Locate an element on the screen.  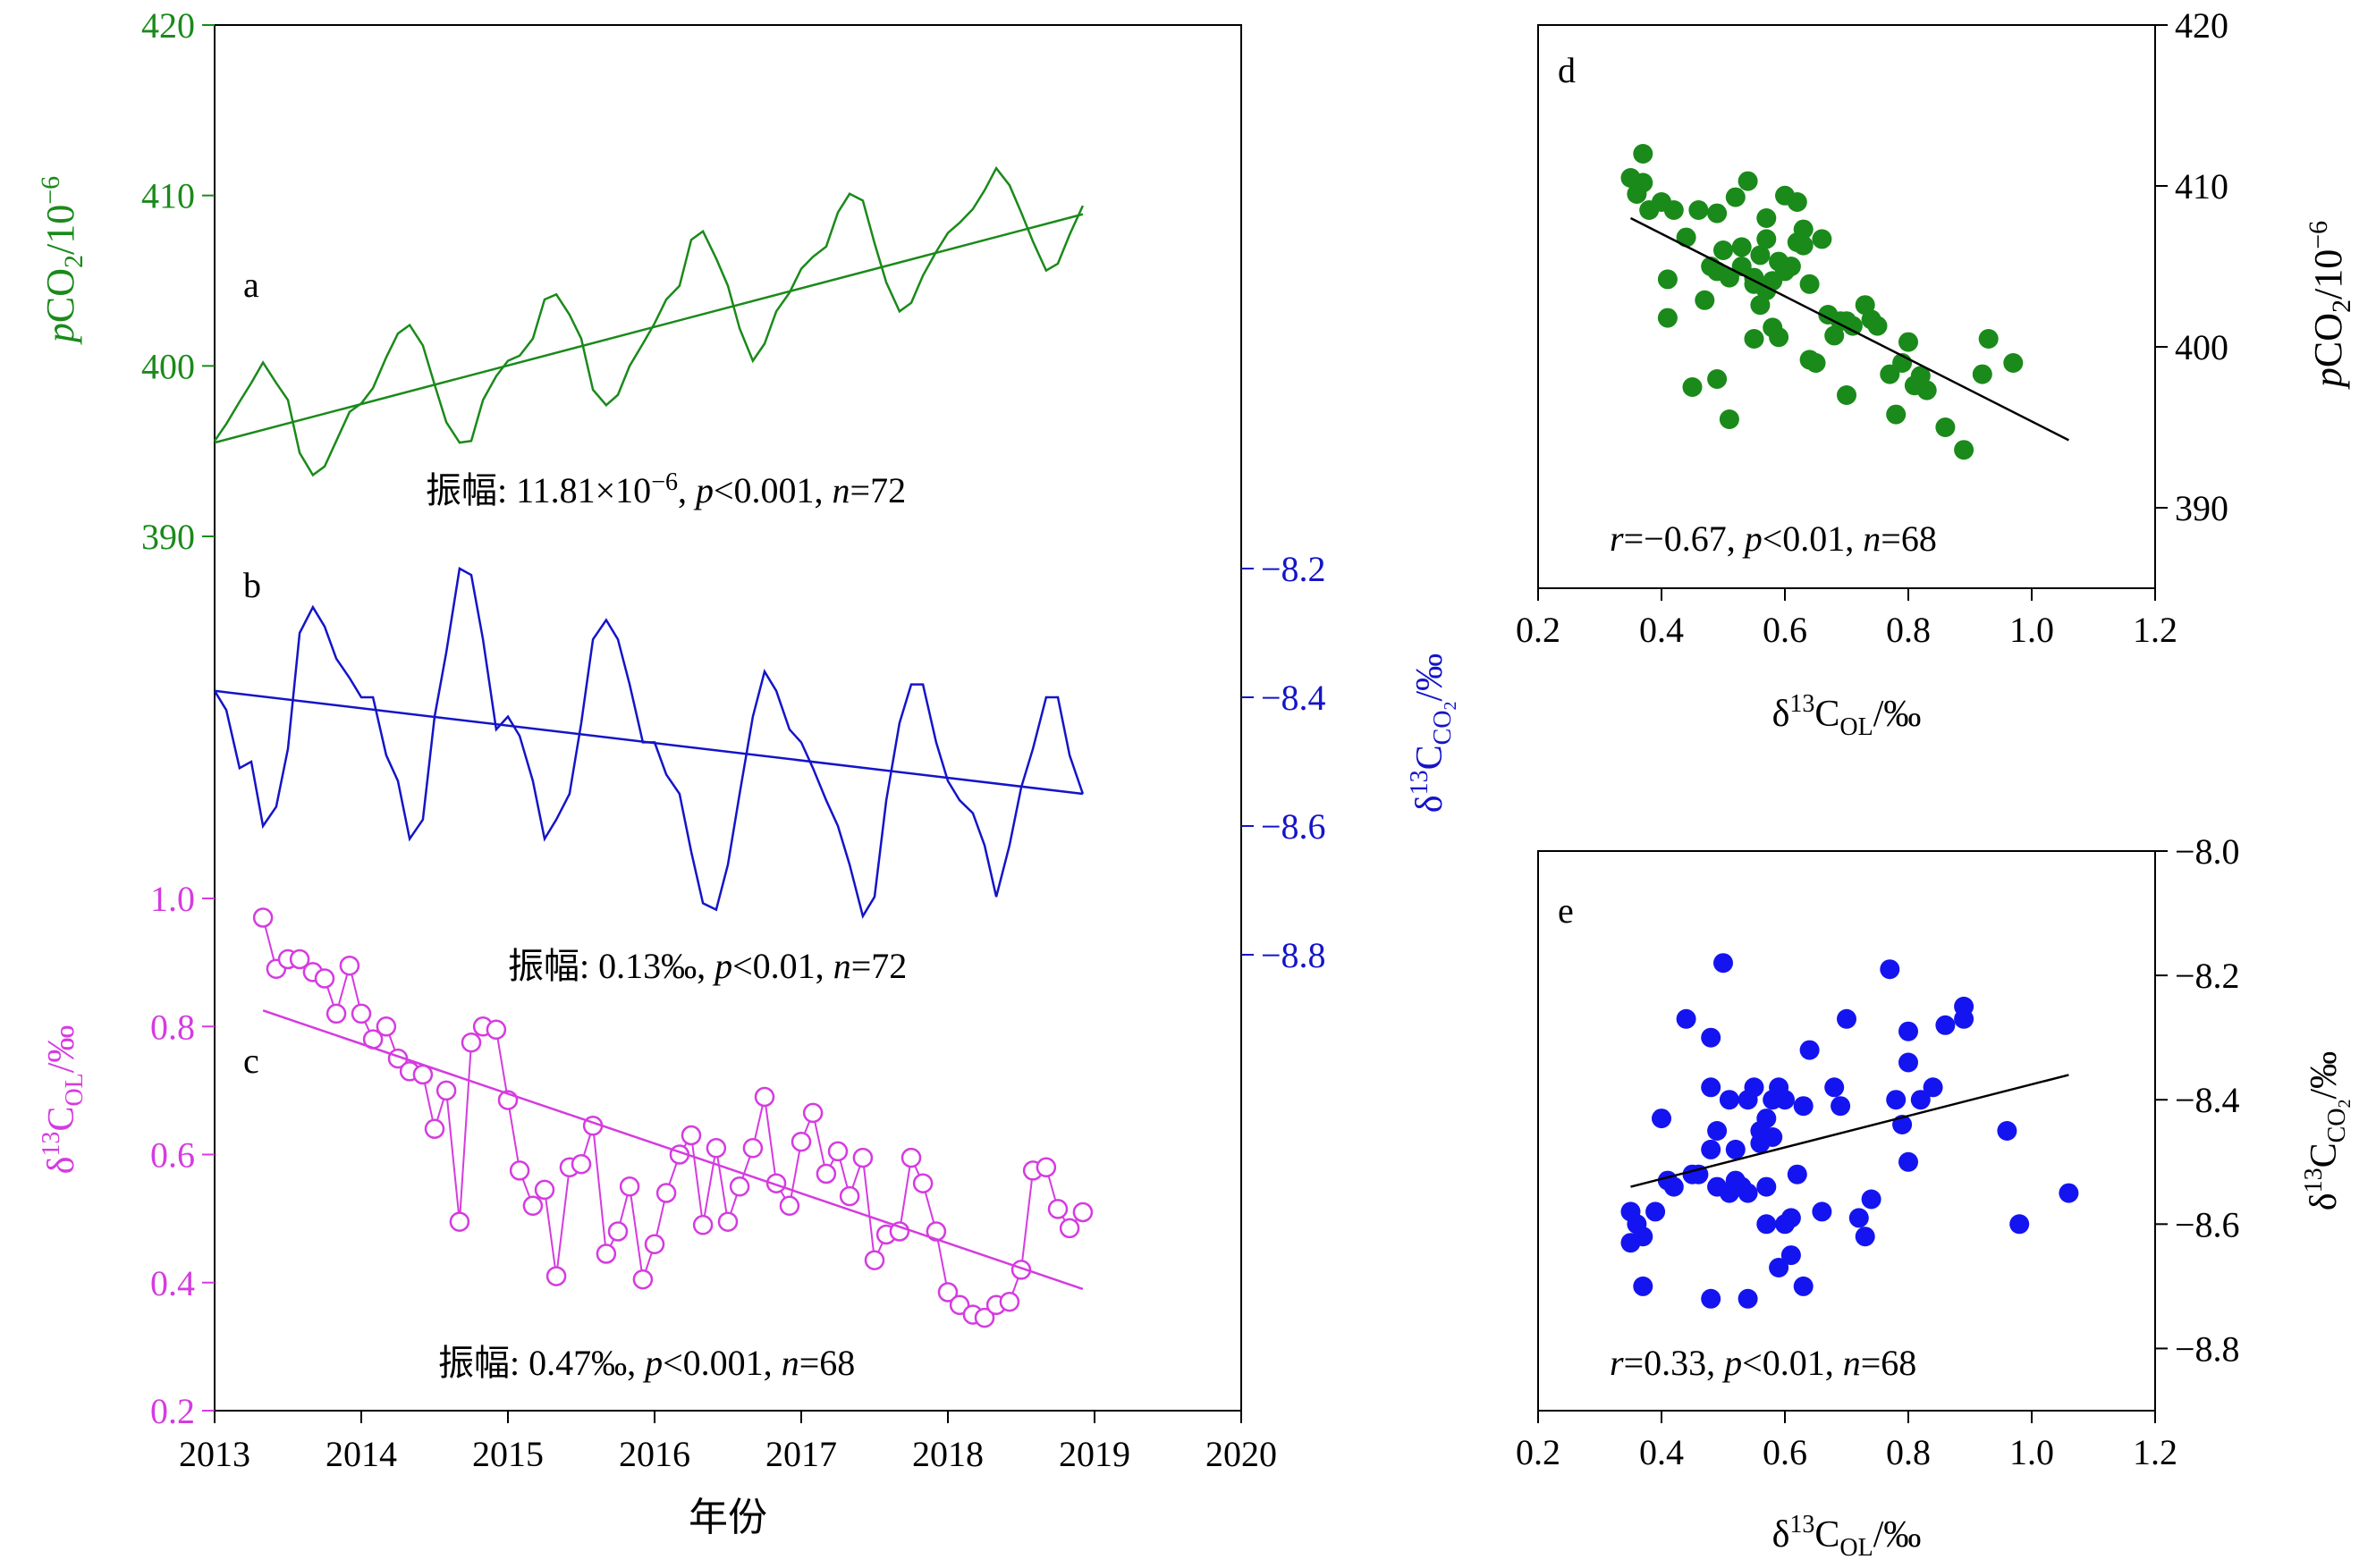
panel-a-annotation-n-text: =72 is located at coordinates (878, 490).